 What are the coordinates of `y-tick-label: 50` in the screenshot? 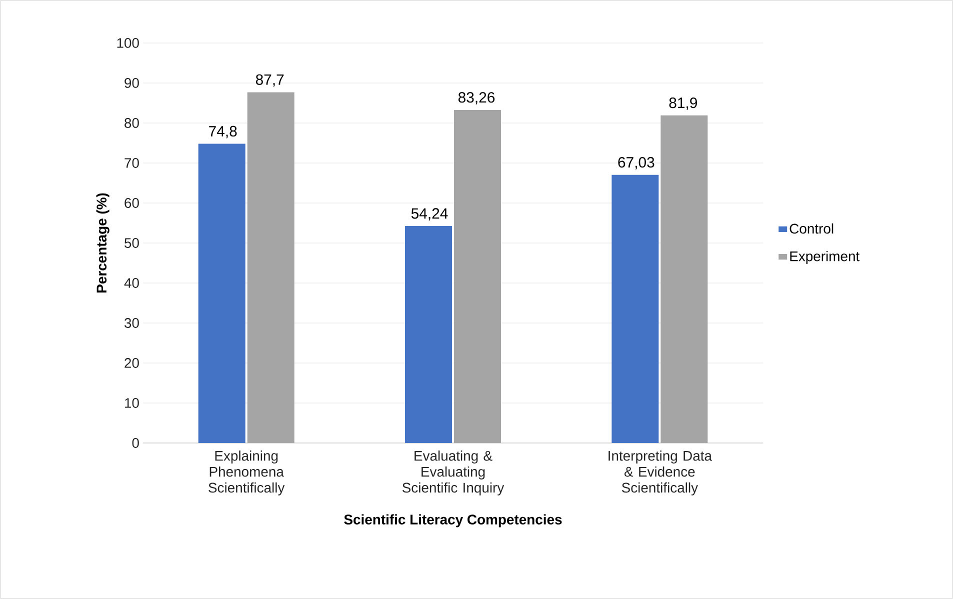 It's located at (131, 243).